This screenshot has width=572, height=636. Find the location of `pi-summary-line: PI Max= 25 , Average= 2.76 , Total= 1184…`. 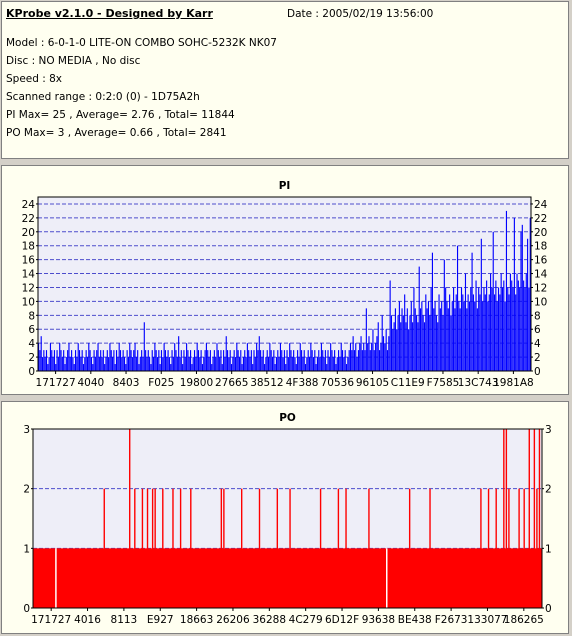

pi-summary-line: PI Max= 25 , Average= 2.76 , Total= 1184… is located at coordinates (120, 115).